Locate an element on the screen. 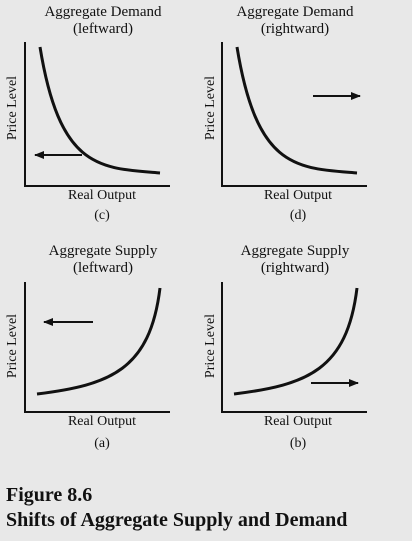 The width and height of the screenshot is (412, 541). panel-d-demand-curve is located at coordinates (296, 110).